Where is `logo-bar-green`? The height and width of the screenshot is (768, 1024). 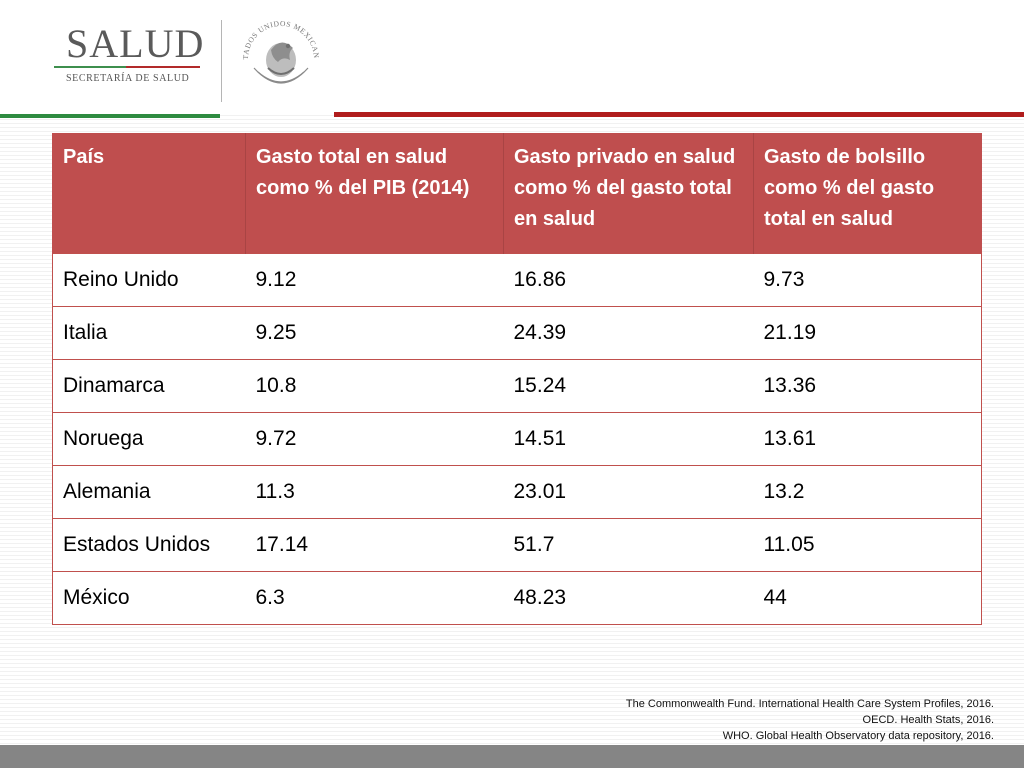
logo-bar-green is located at coordinates (90, 67).